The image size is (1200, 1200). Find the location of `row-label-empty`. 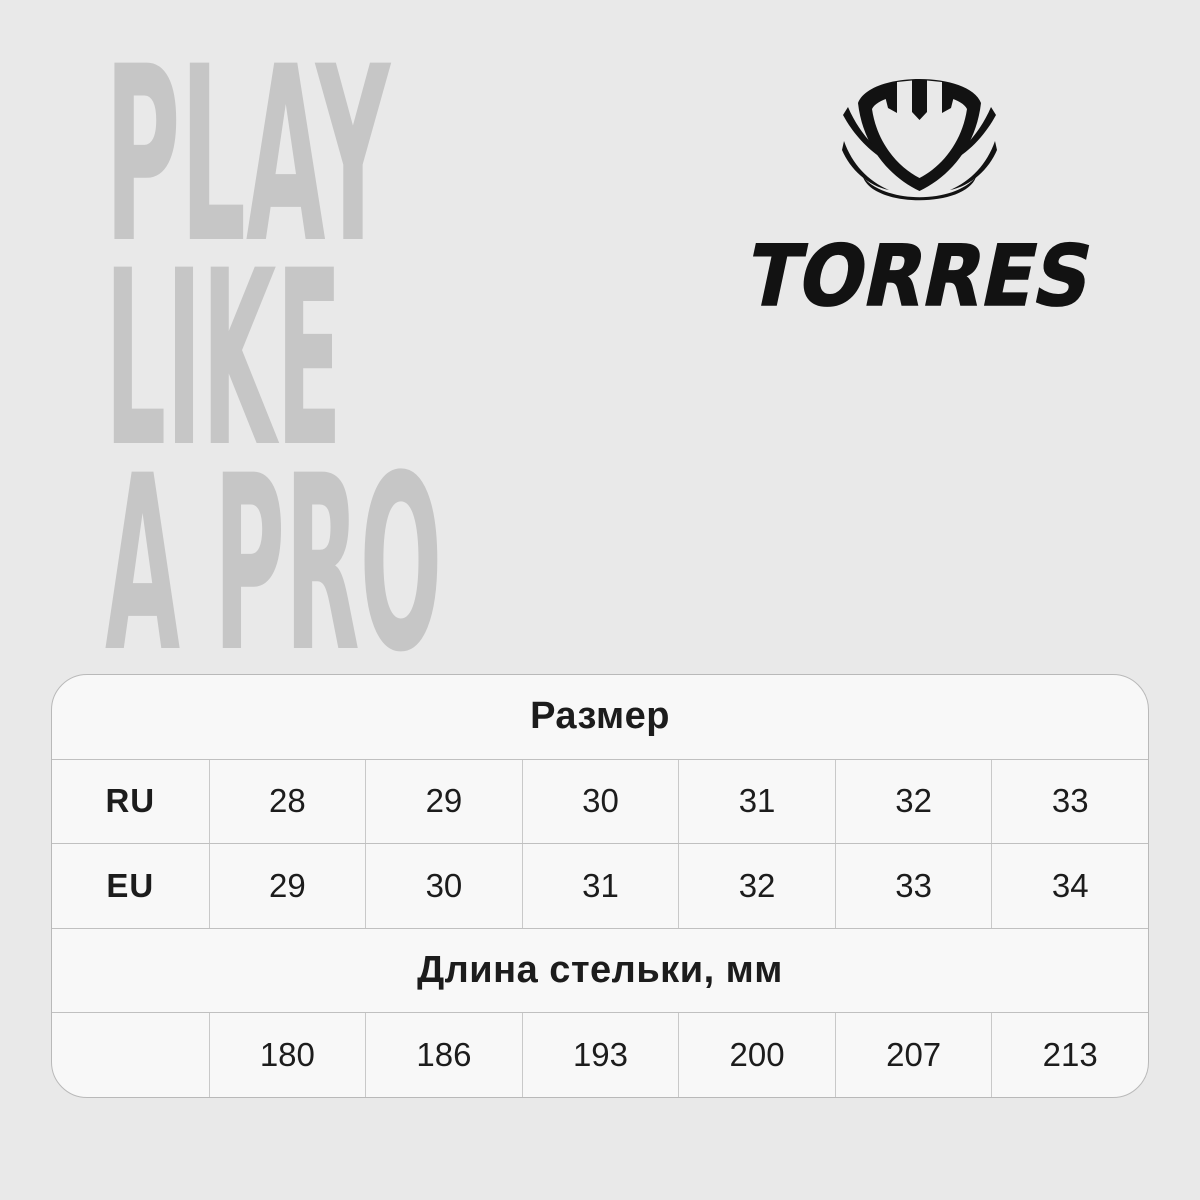

row-label-empty is located at coordinates (130, 1055).